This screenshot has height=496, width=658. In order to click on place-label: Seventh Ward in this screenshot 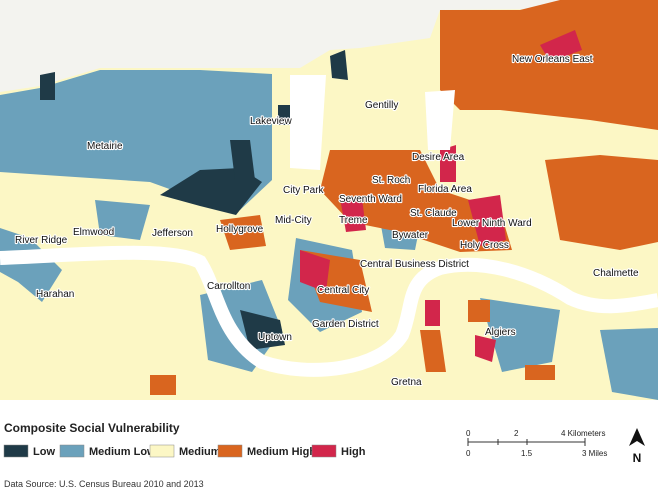, I will do `click(370, 199)`.